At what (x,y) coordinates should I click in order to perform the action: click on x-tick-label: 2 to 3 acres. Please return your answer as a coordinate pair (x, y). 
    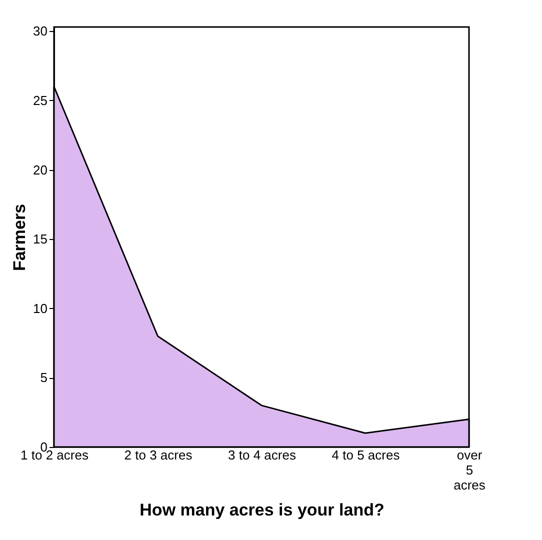
    Looking at the image, I should click on (158, 455).